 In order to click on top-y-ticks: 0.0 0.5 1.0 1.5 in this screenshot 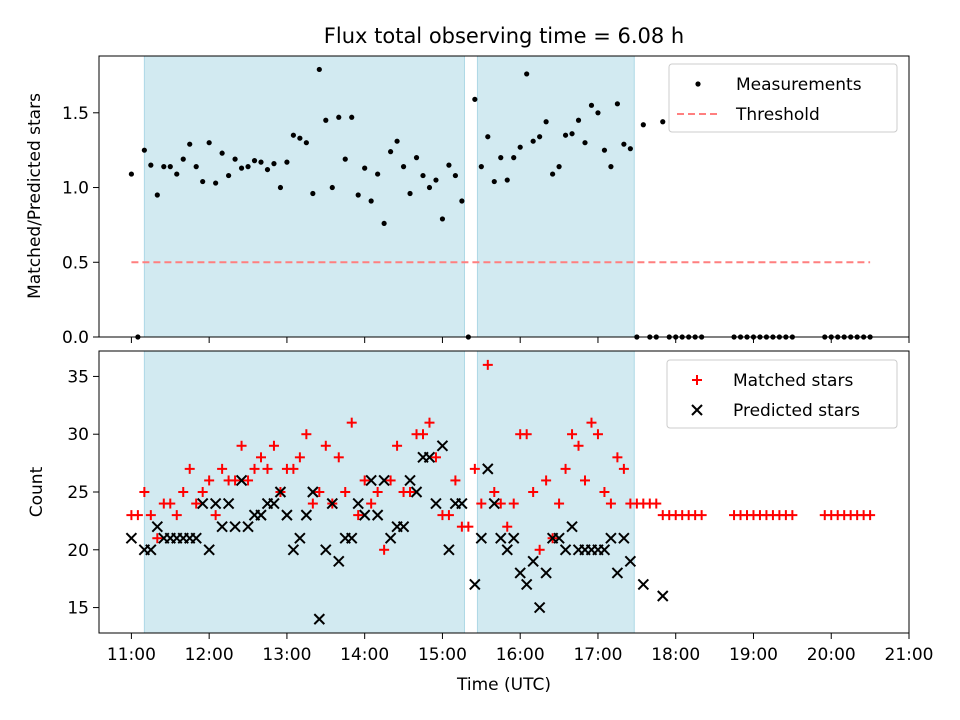, I will do `click(80, 226)`.